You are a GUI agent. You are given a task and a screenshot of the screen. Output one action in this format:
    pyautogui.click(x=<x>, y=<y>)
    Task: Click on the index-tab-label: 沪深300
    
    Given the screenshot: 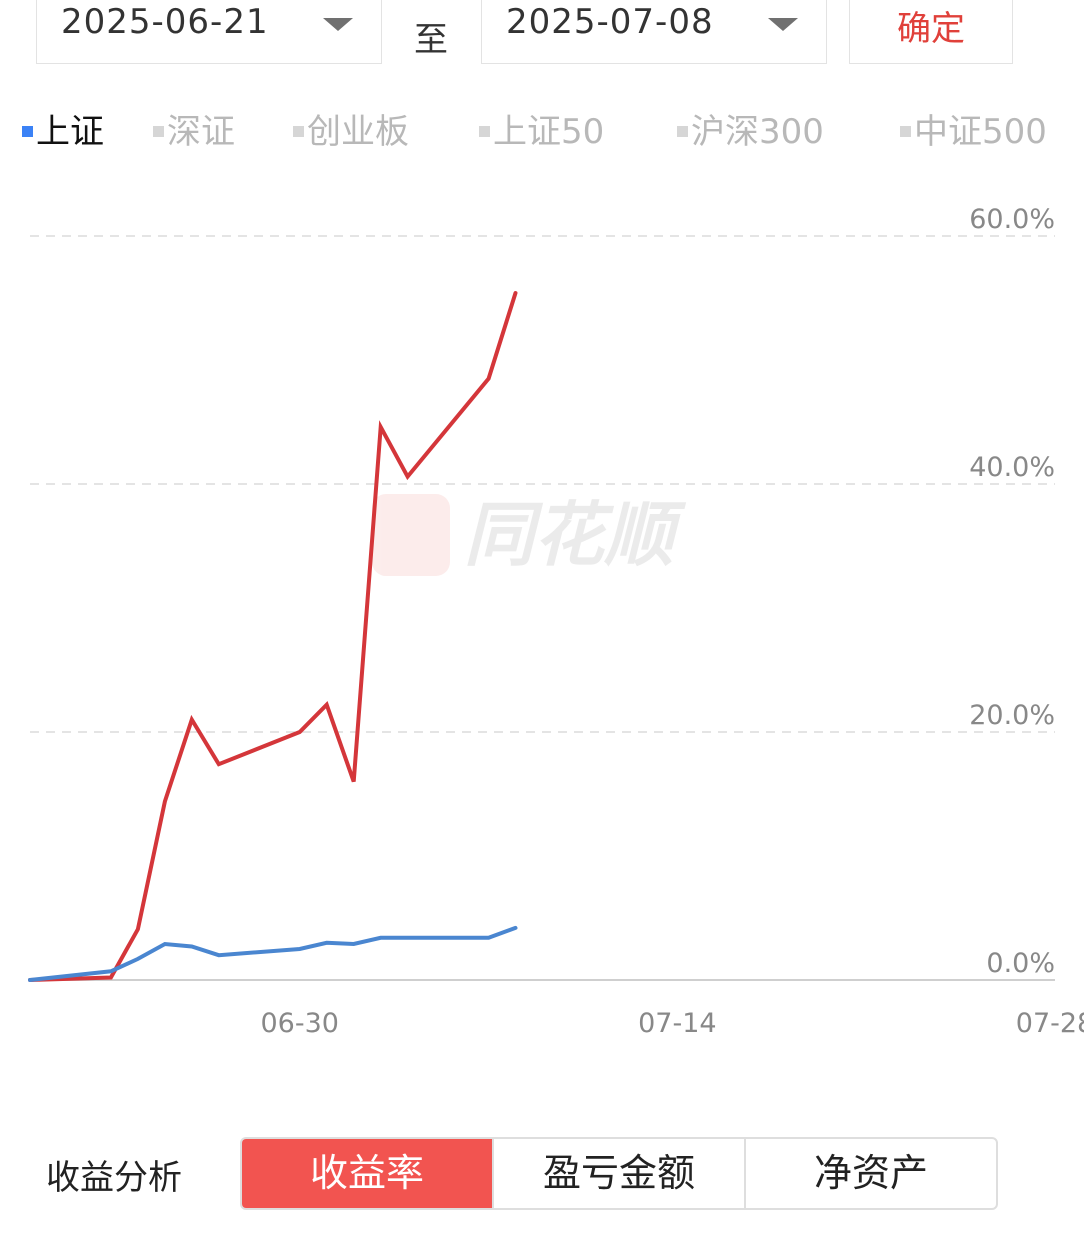 What is the action you would take?
    pyautogui.click(x=757, y=132)
    